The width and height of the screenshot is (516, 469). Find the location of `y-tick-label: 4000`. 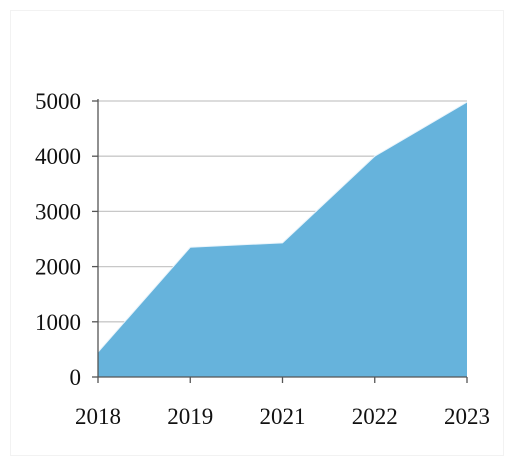

y-tick-label: 4000 is located at coordinates (58, 156).